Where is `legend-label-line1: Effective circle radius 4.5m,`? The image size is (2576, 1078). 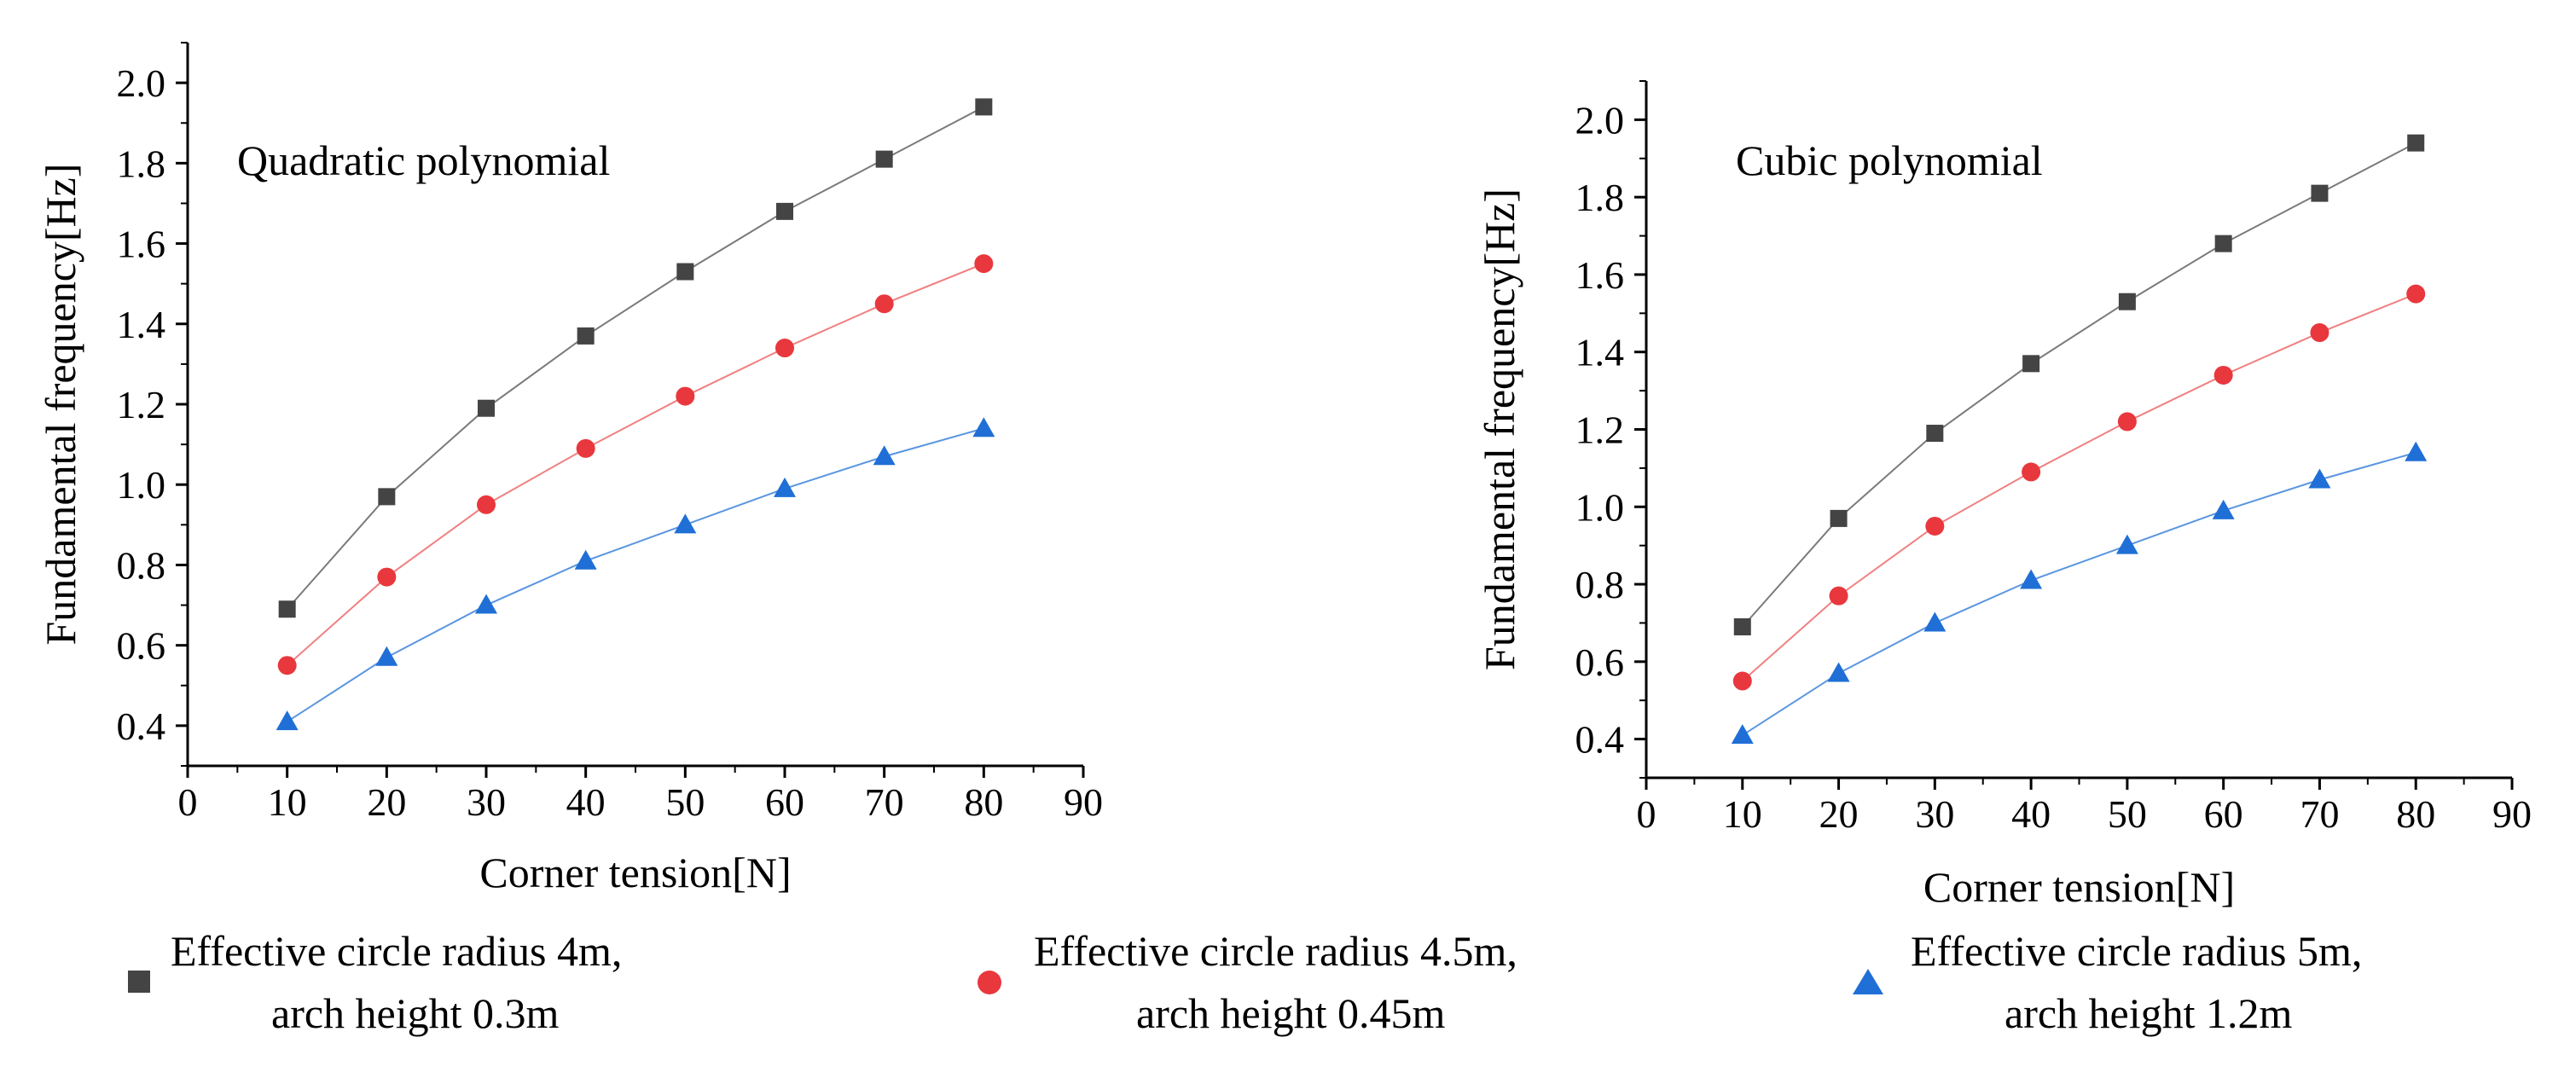
legend-label-line1: Effective circle radius 4.5m, is located at coordinates (1275, 951).